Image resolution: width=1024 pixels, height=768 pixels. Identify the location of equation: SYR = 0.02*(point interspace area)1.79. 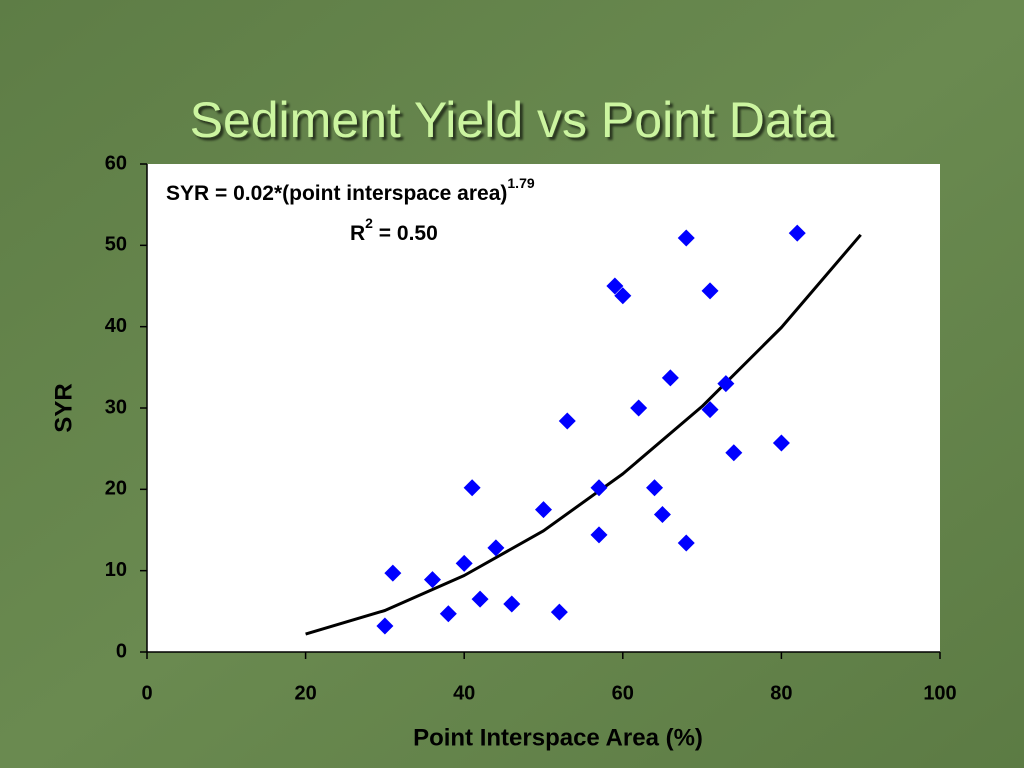
(350, 190).